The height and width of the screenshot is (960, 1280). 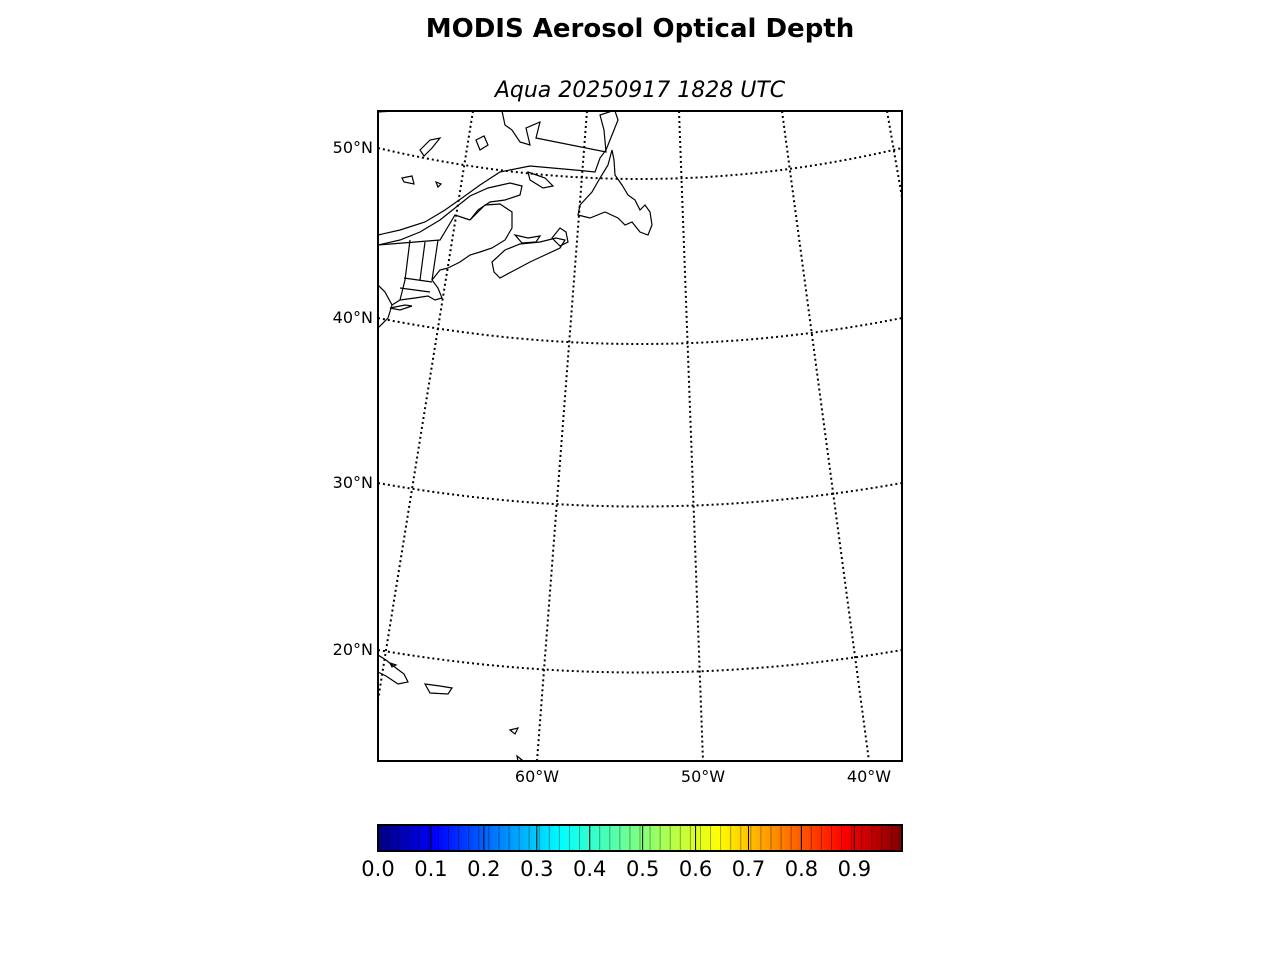 What do you see at coordinates (562, 436) in the screenshot?
I see `meridian-60w` at bounding box center [562, 436].